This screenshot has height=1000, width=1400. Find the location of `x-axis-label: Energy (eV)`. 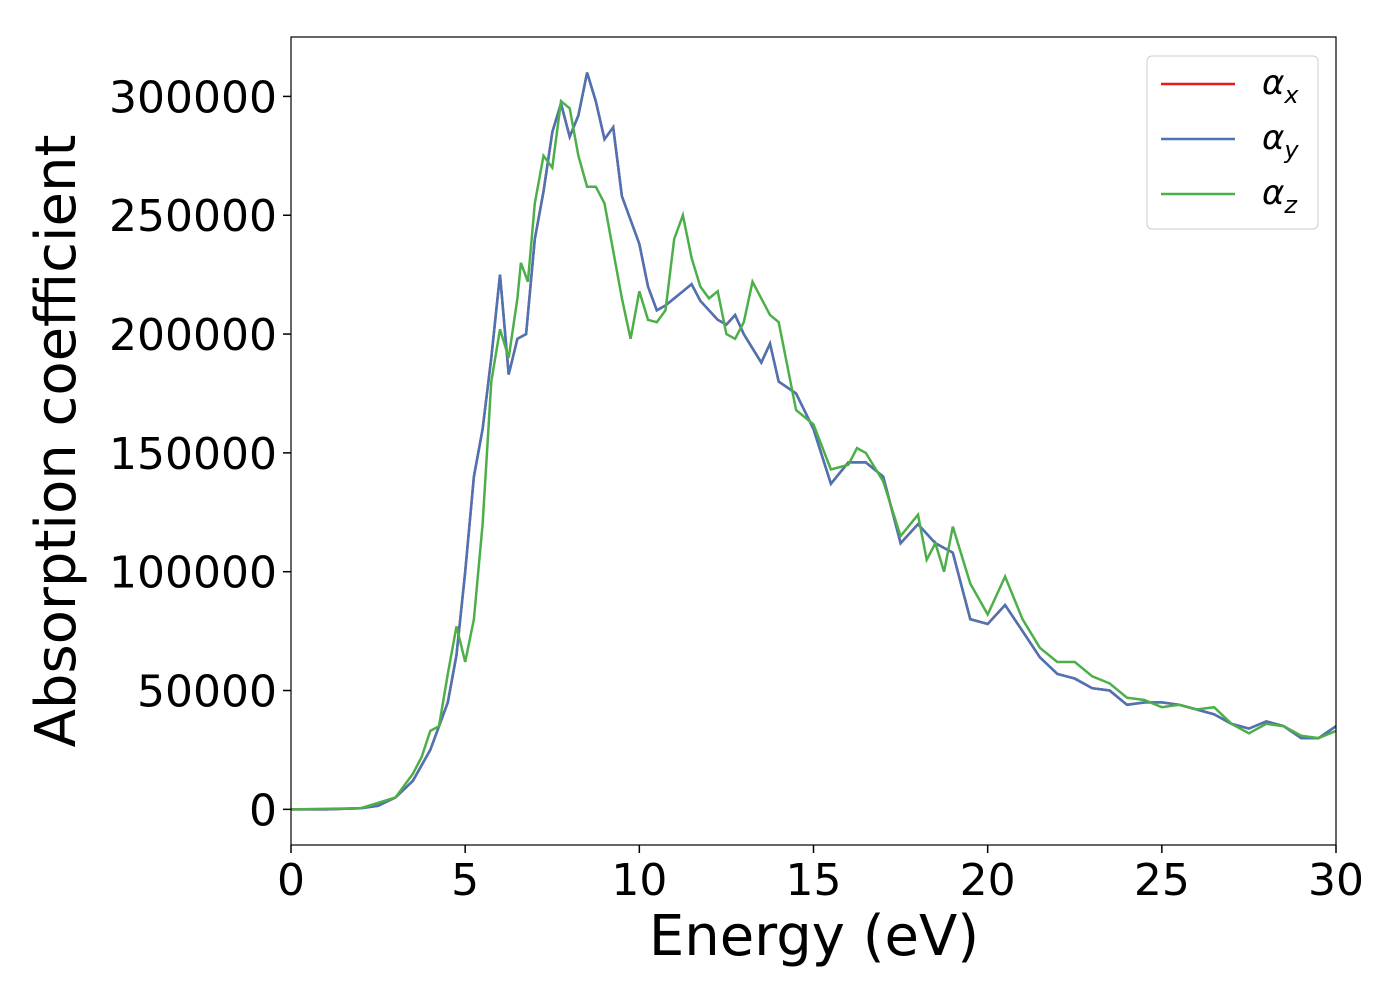

x-axis-label: Energy (eV) is located at coordinates (814, 936).